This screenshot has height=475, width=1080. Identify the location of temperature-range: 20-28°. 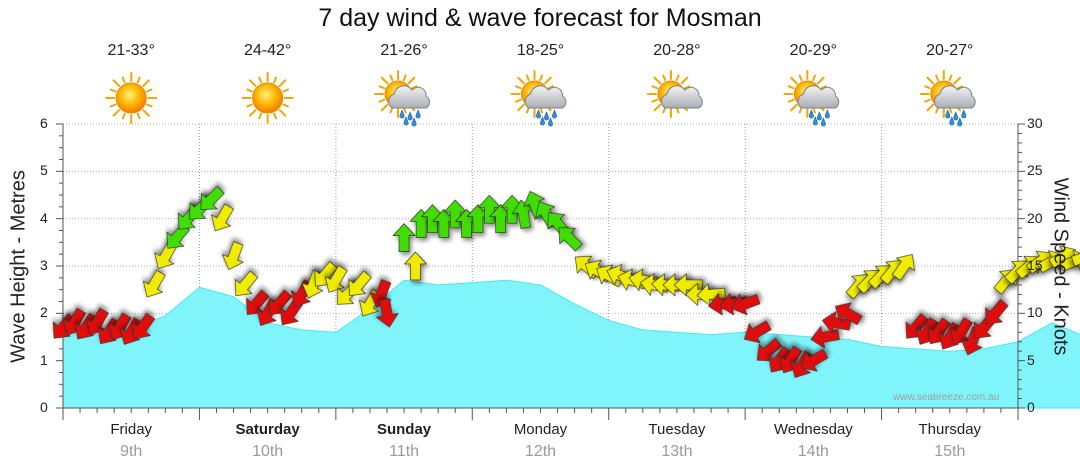
(677, 50).